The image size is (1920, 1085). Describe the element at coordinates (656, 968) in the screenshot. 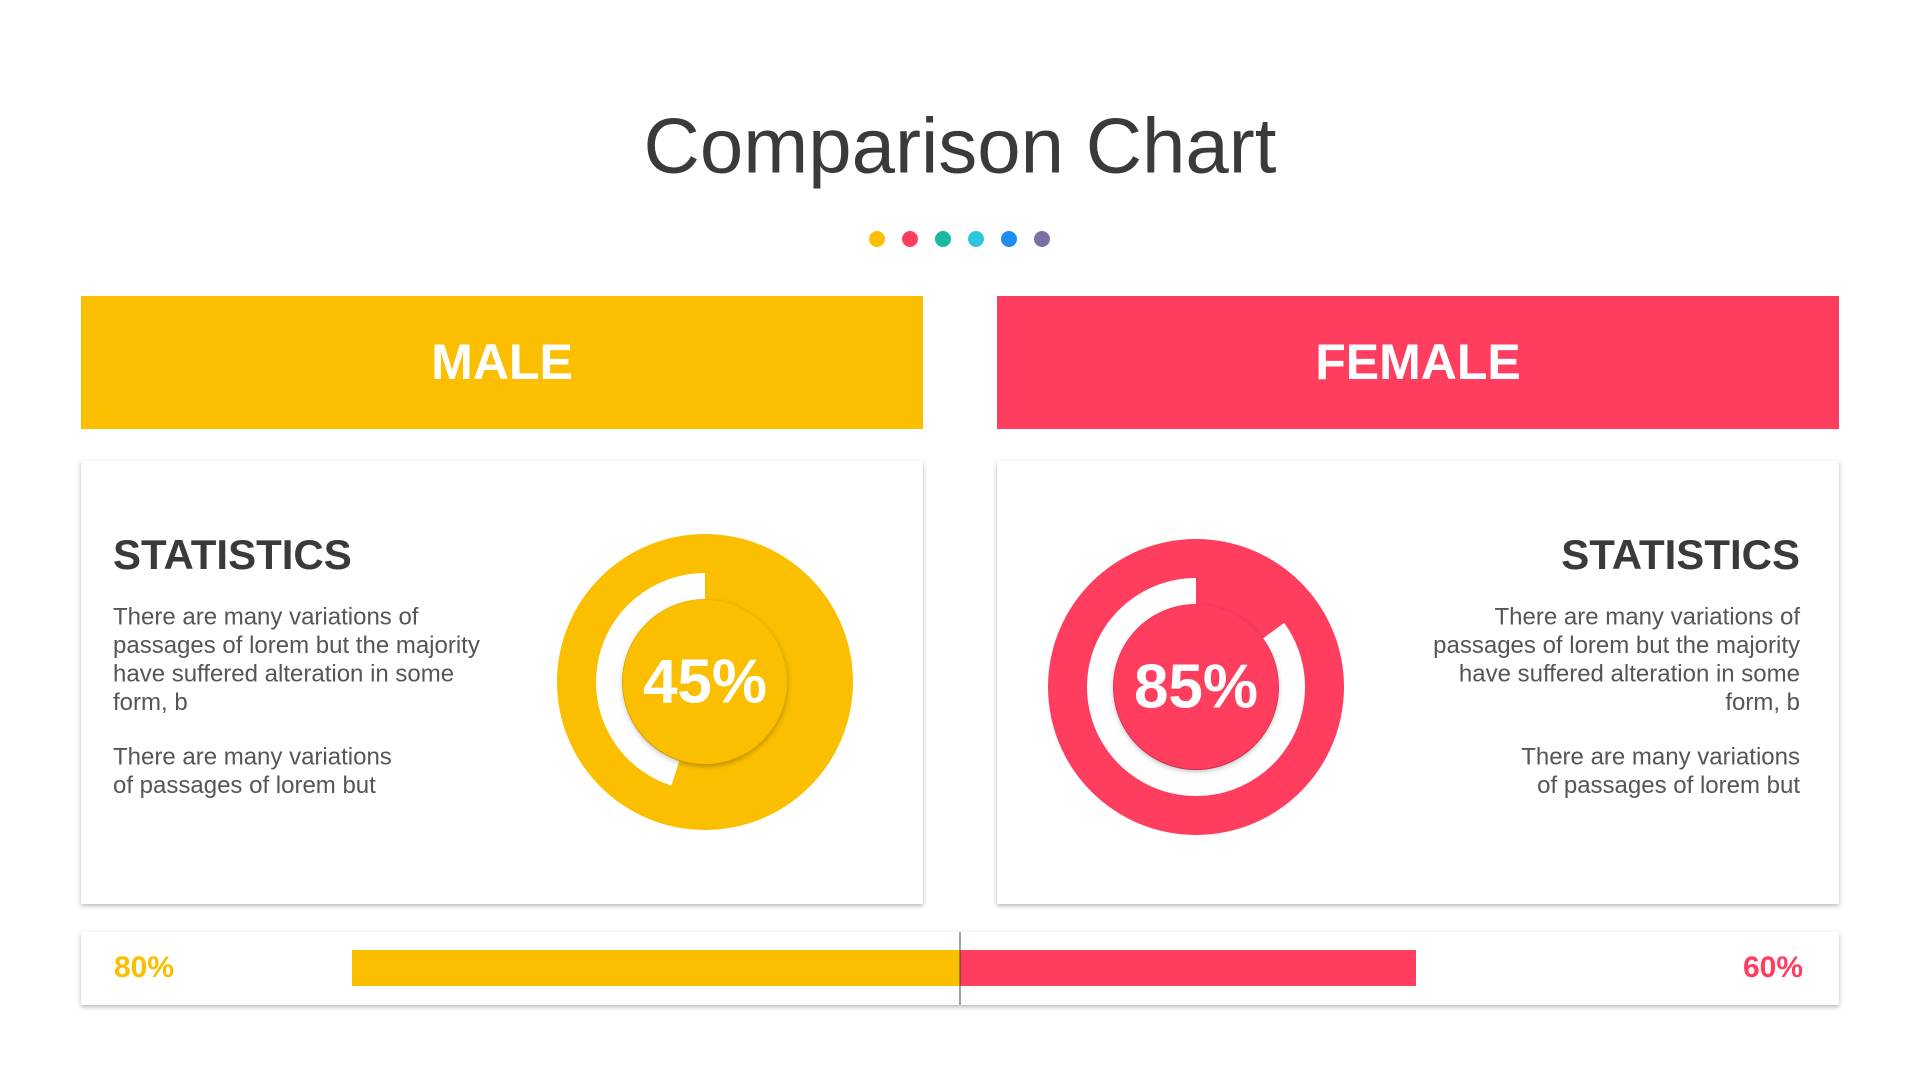

I see `bar-left` at that location.